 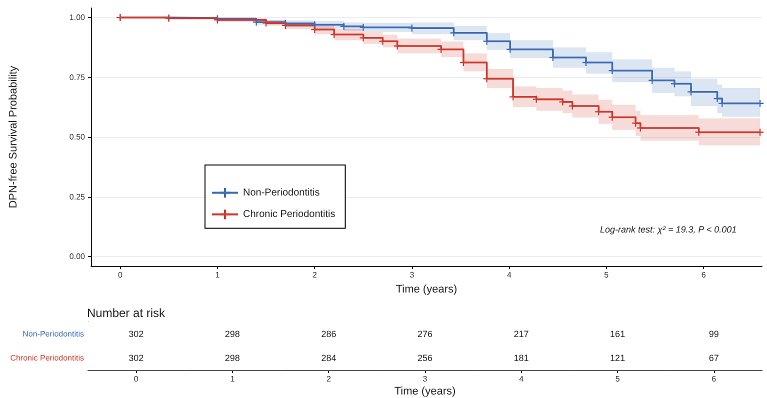 I want to click on data-label: 286, so click(x=328, y=334).